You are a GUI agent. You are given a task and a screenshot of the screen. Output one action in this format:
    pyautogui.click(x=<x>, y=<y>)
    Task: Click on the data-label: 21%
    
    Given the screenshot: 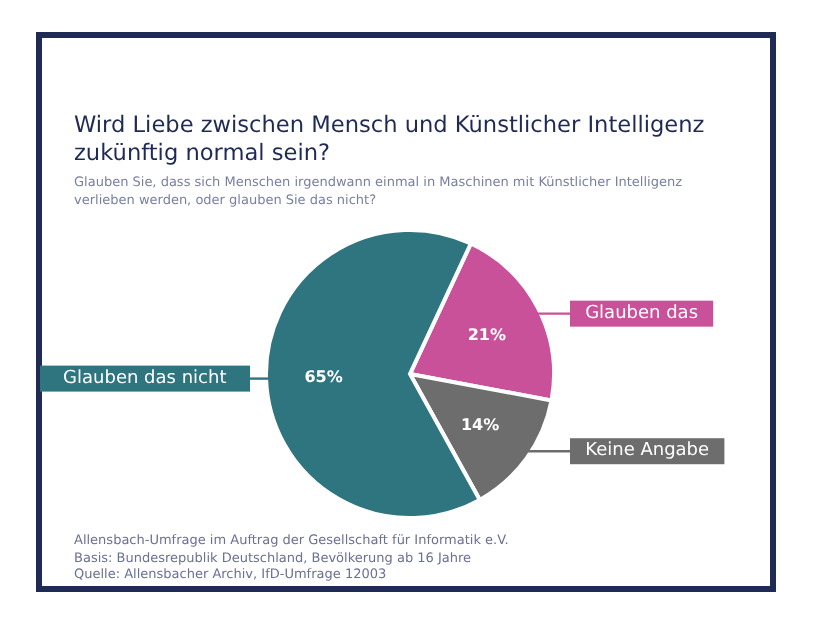 What is the action you would take?
    pyautogui.click(x=486, y=334)
    